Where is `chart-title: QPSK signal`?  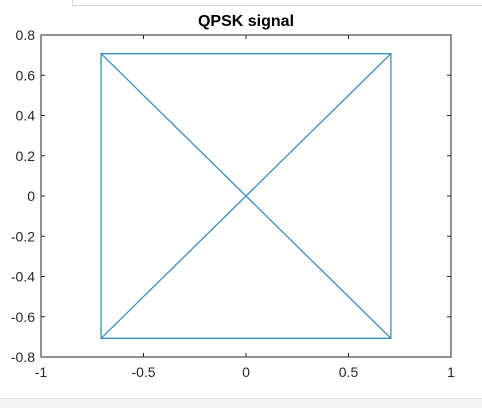 chart-title: QPSK signal is located at coordinates (246, 21).